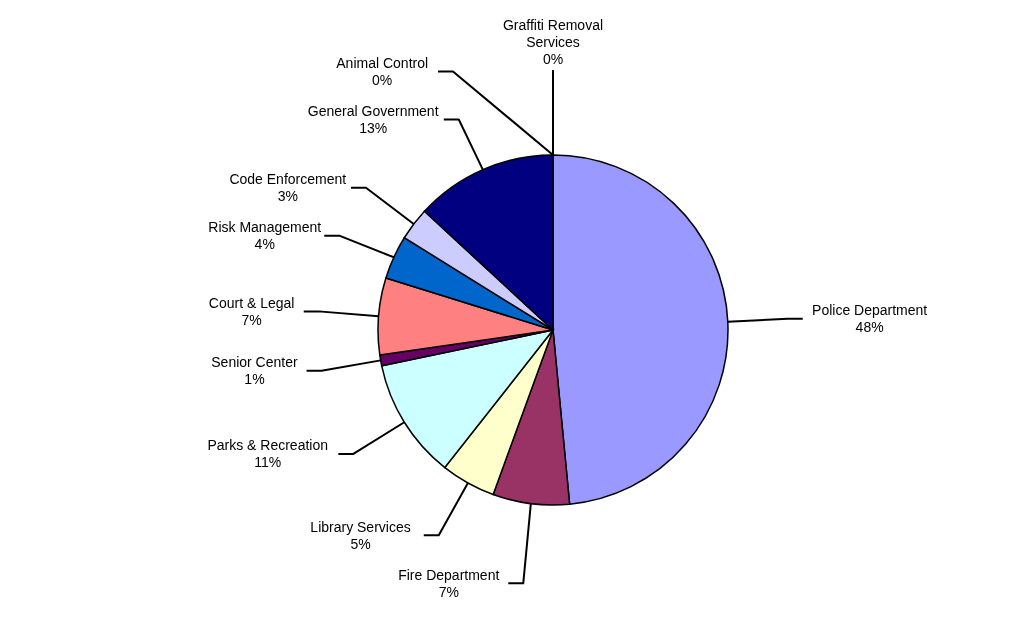 The width and height of the screenshot is (1027, 621). I want to click on category-label: Animal Control, so click(382, 63).